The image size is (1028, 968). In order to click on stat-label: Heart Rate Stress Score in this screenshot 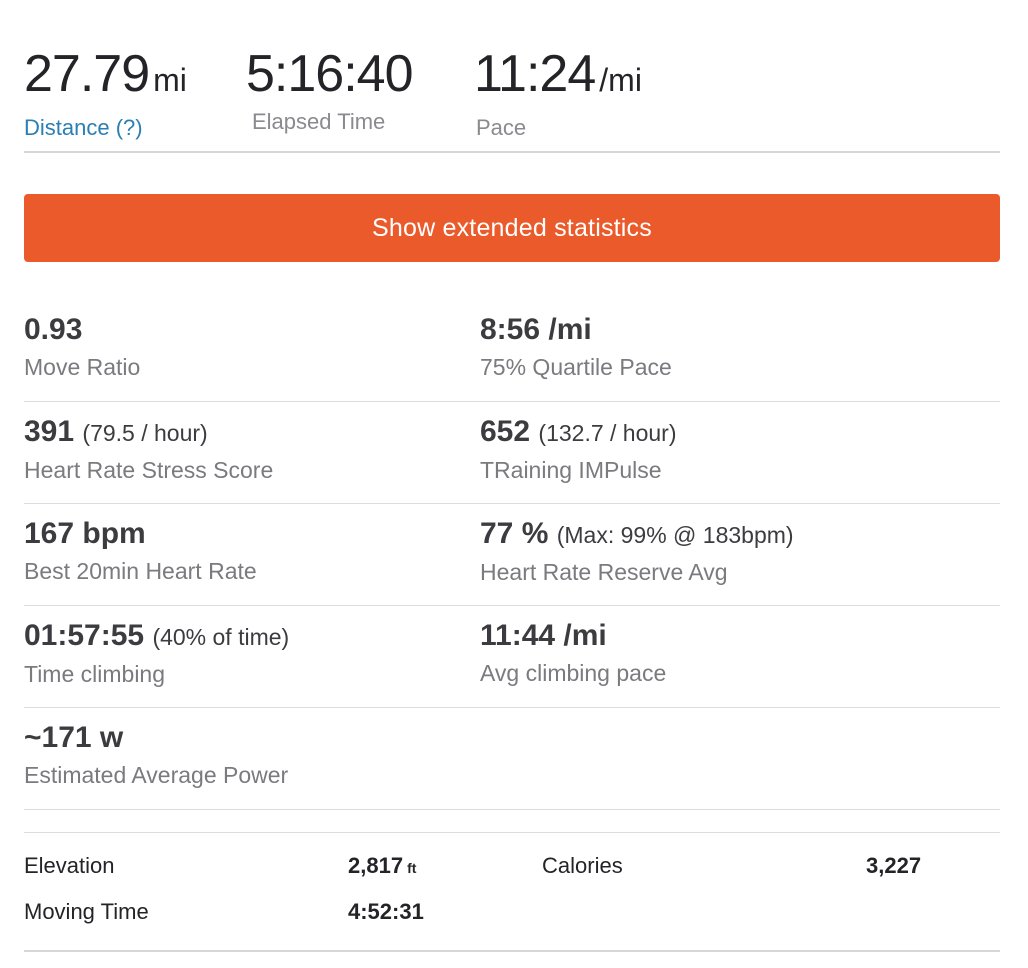, I will do `click(149, 470)`.